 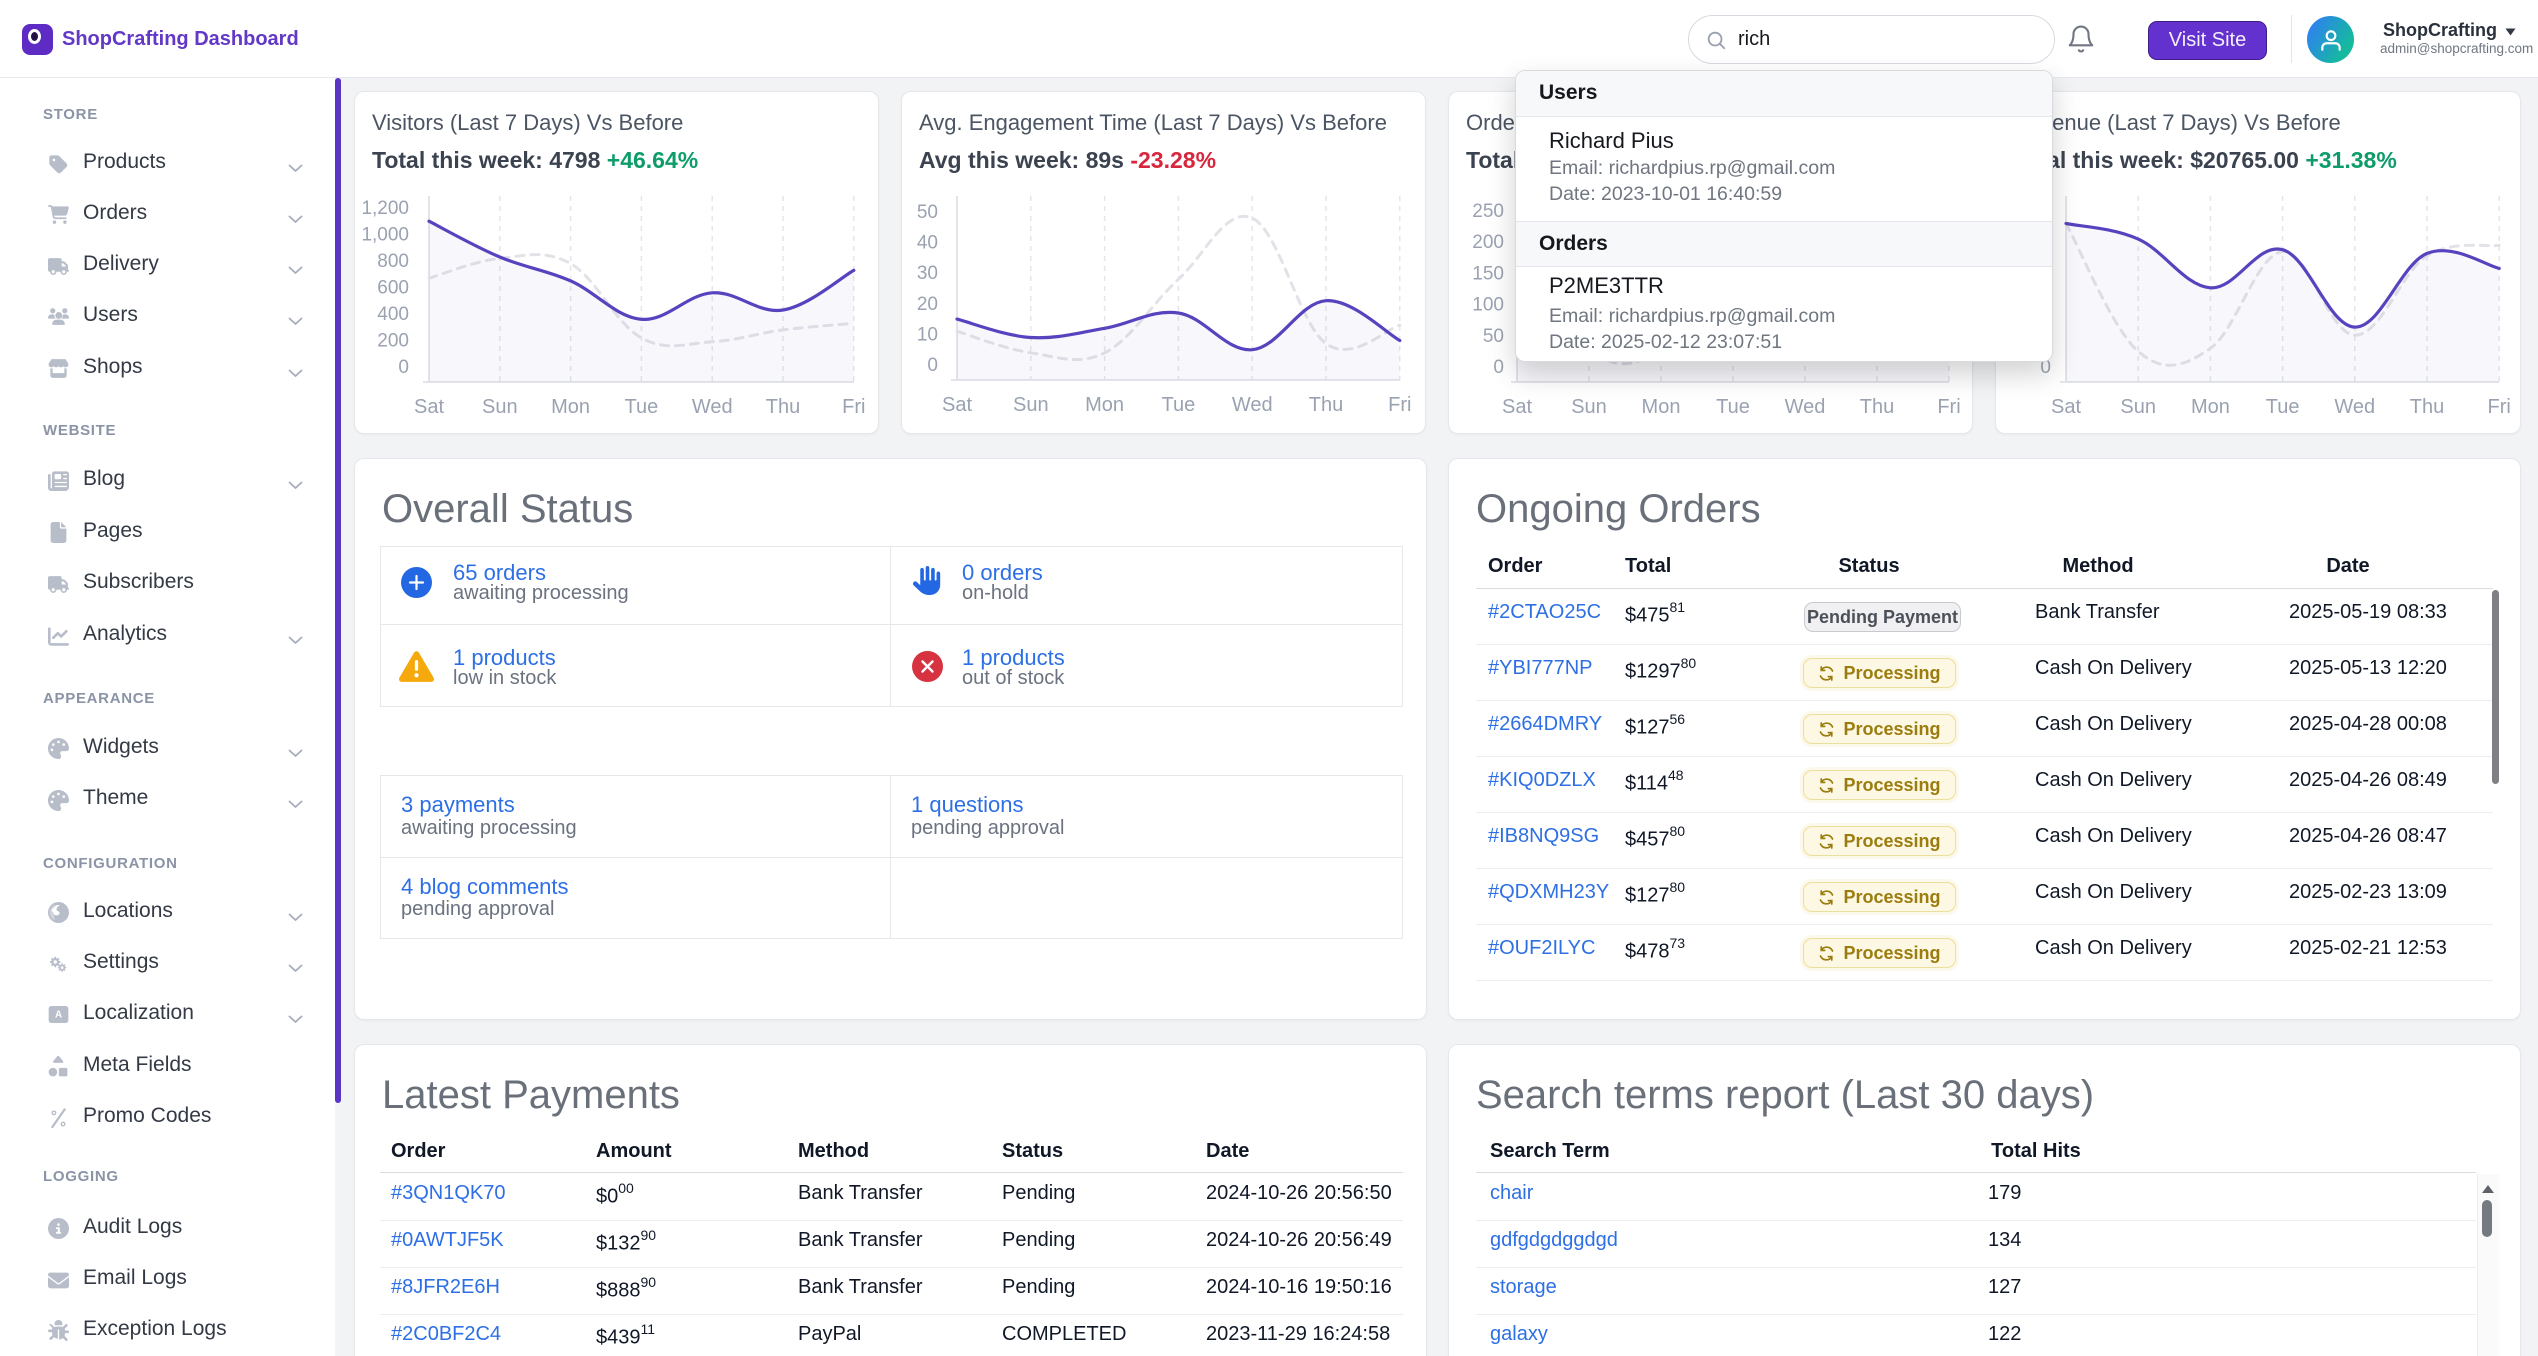 I want to click on svg-text: 150, so click(x=1488, y=273).